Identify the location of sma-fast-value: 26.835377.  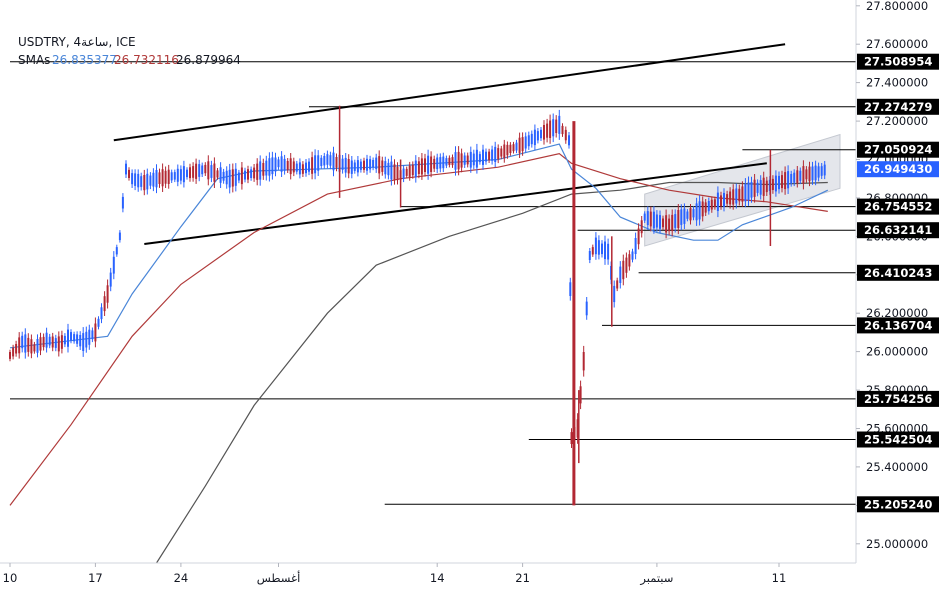
(84, 60).